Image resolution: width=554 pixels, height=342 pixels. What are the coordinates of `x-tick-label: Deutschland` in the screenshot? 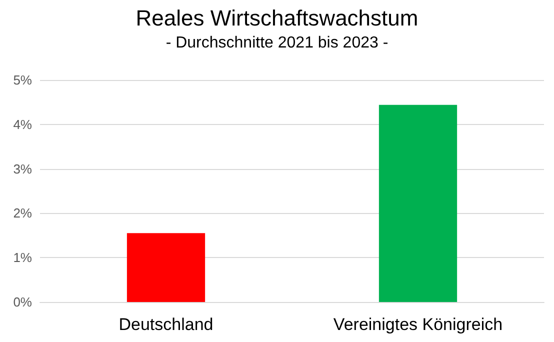 It's located at (166, 324).